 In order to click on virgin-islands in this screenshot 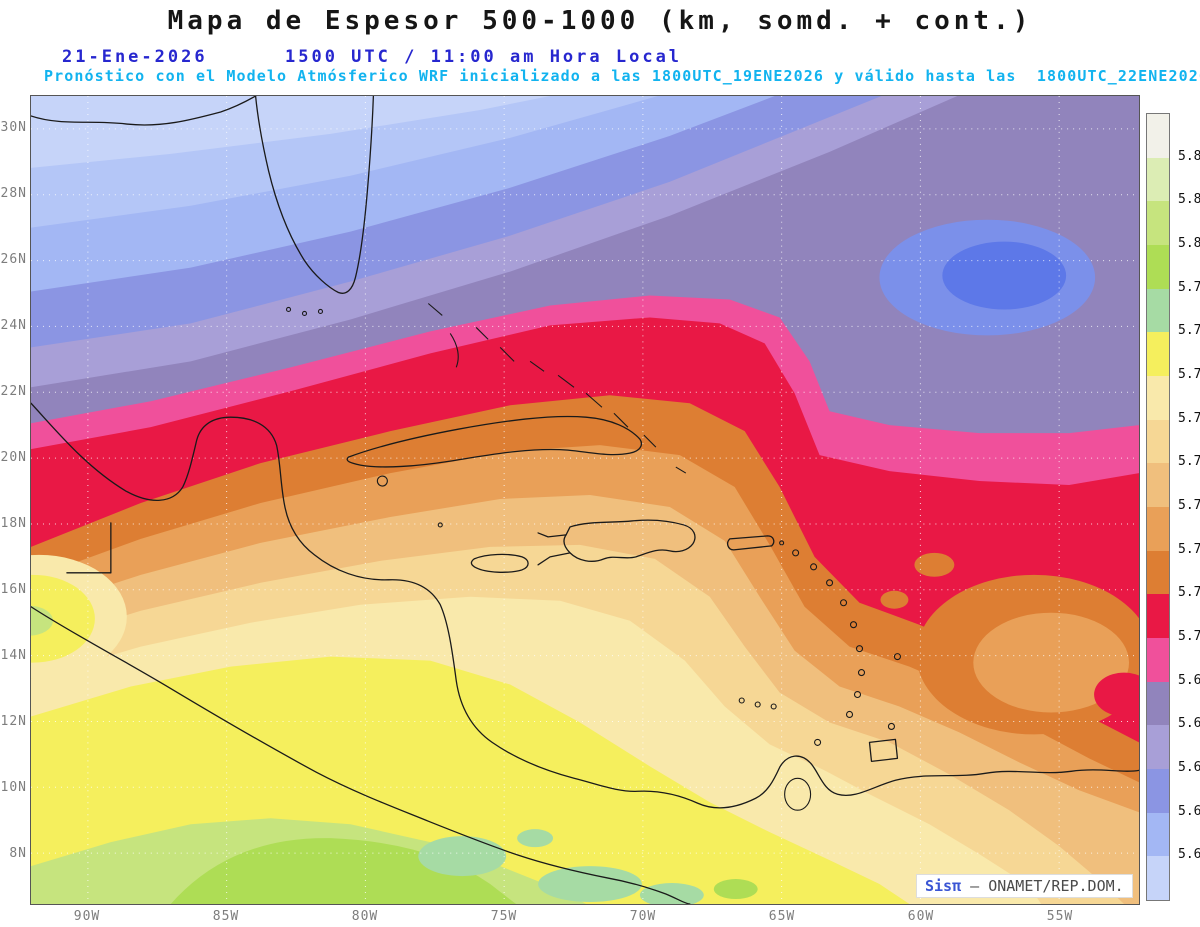, I will do `click(782, 543)`.